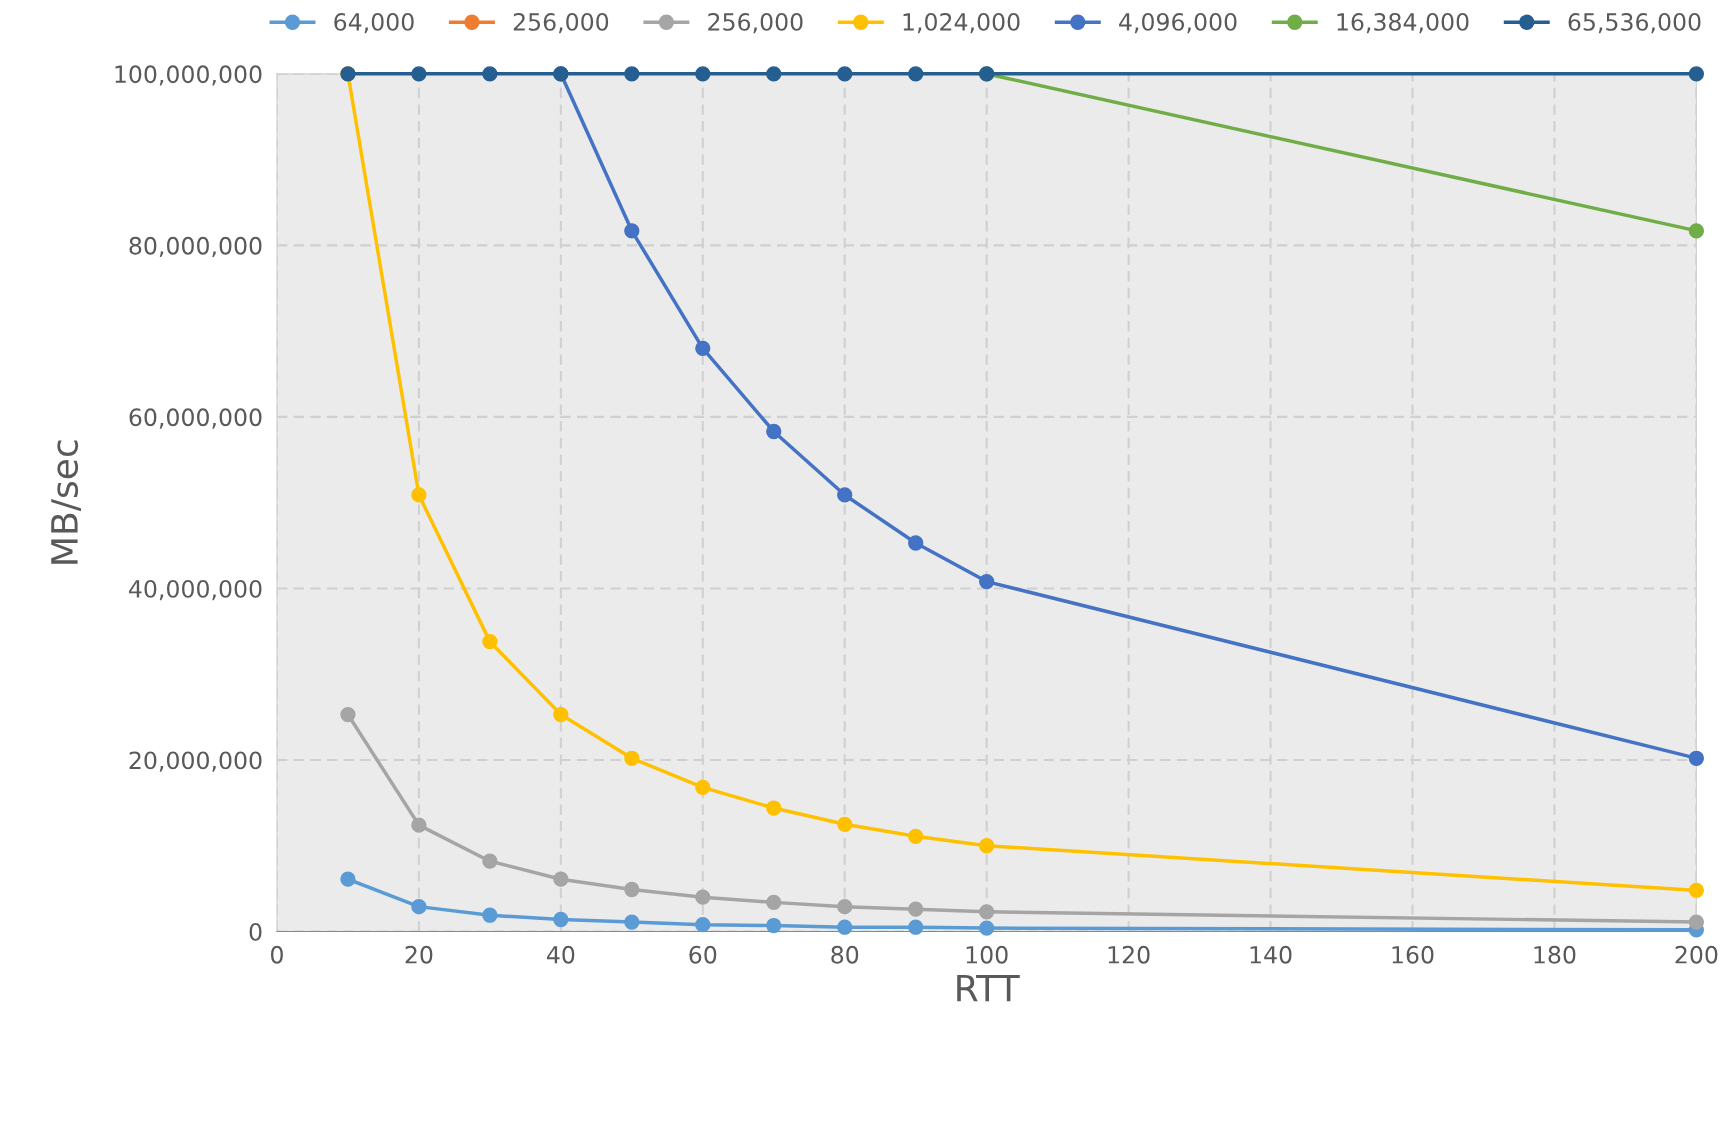 The width and height of the screenshot is (1731, 1136). What do you see at coordinates (987, 954) in the screenshot?
I see `x-tick-label: 100` at bounding box center [987, 954].